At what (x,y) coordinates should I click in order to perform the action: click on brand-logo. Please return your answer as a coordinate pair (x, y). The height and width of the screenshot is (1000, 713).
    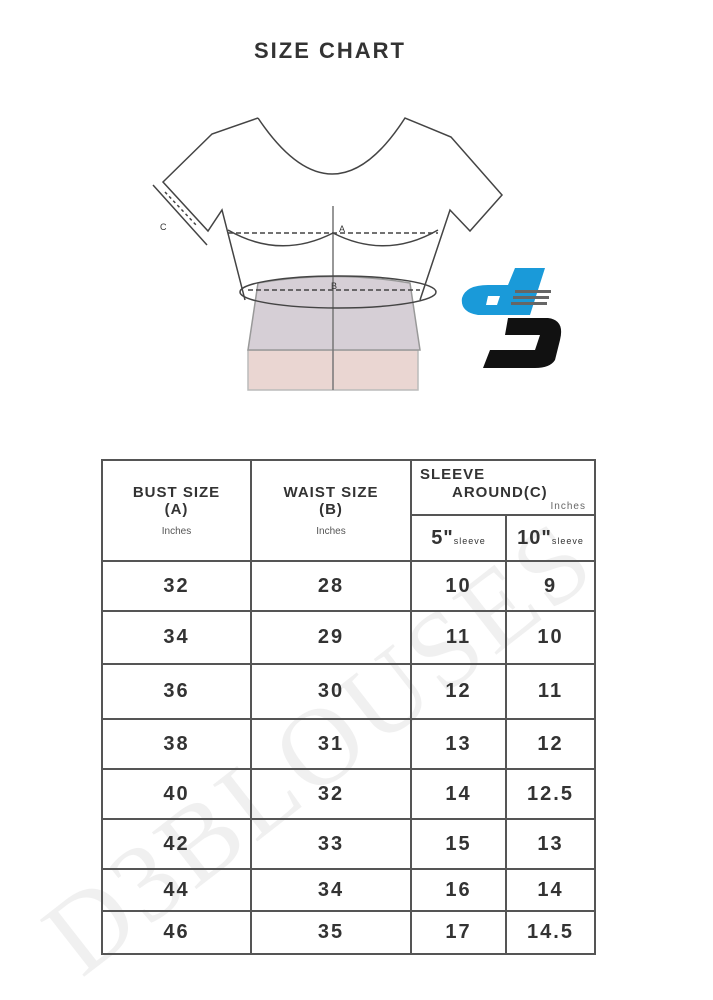
    Looking at the image, I should click on (511, 318).